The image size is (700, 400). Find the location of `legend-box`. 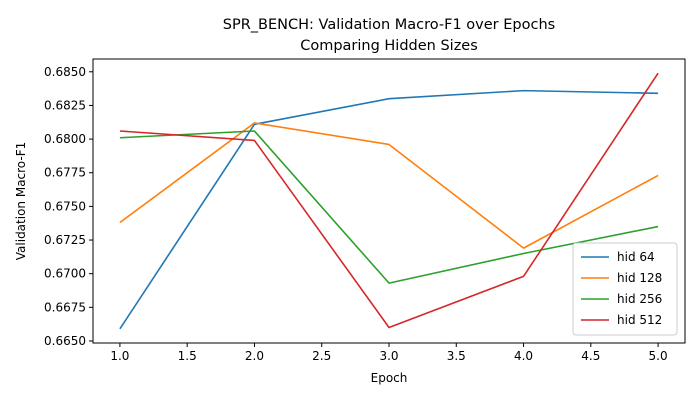

legend-box is located at coordinates (625, 289).